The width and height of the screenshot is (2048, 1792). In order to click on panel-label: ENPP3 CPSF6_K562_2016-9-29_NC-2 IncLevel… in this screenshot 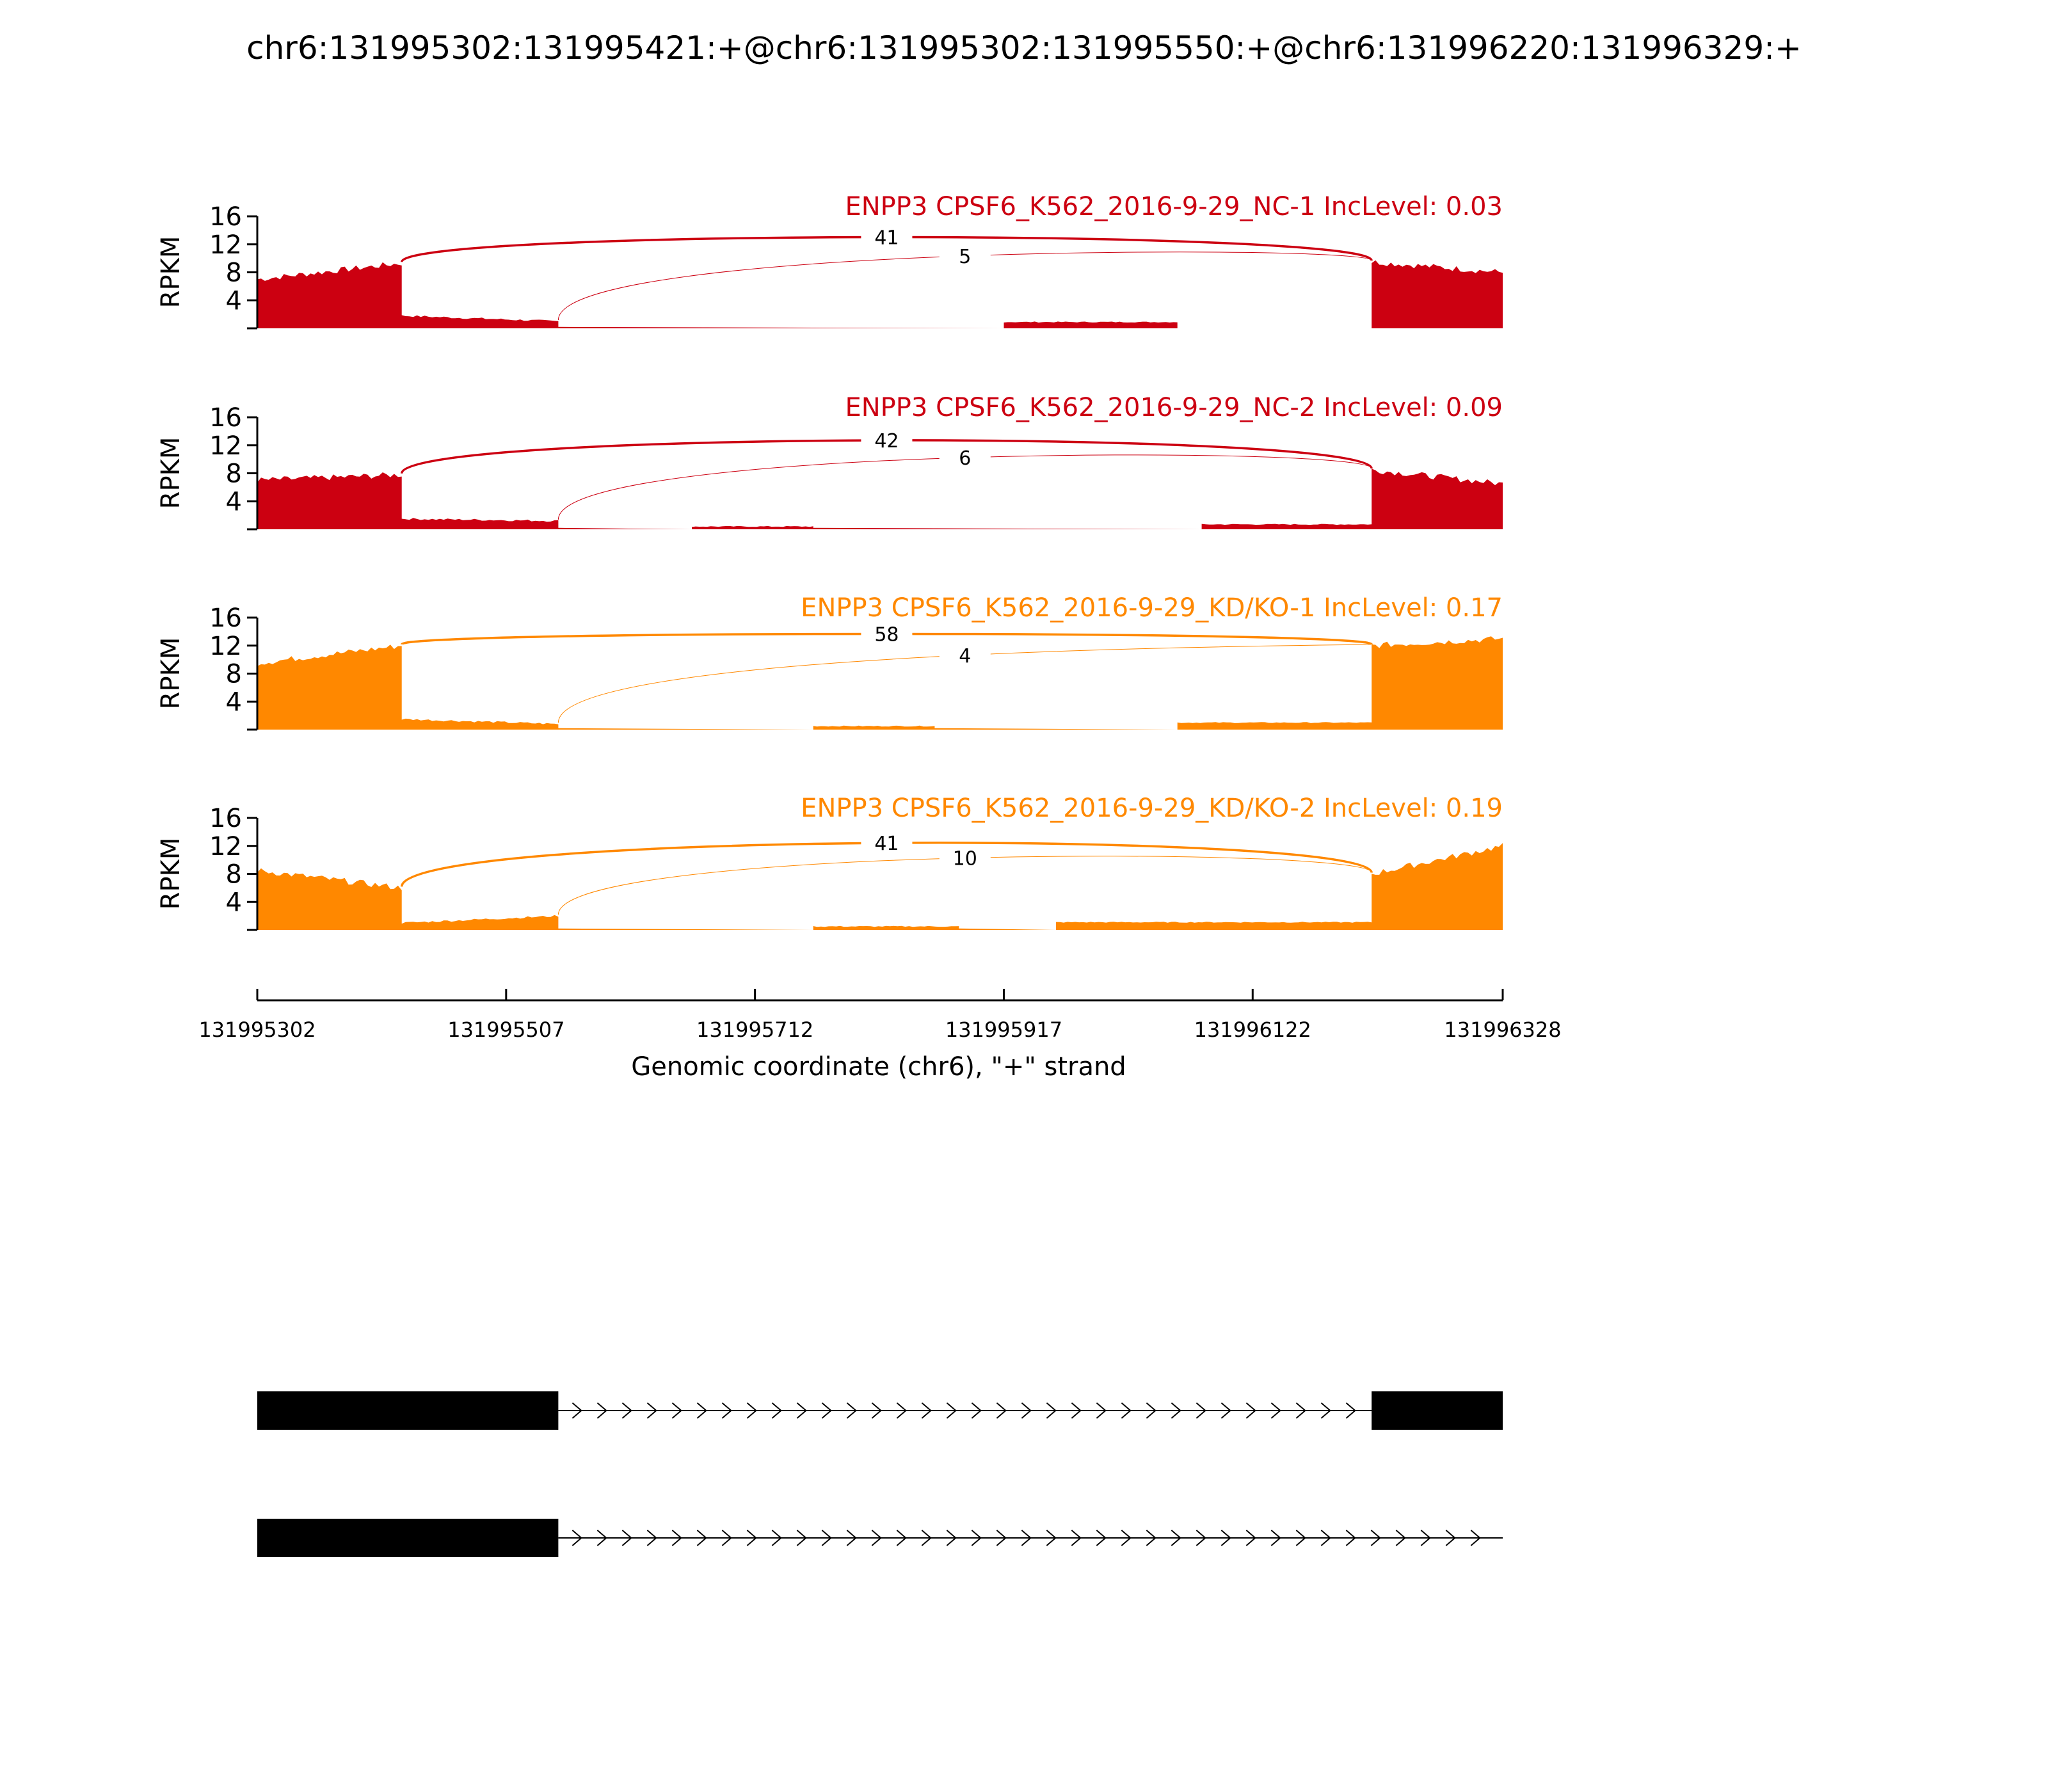, I will do `click(1174, 407)`.